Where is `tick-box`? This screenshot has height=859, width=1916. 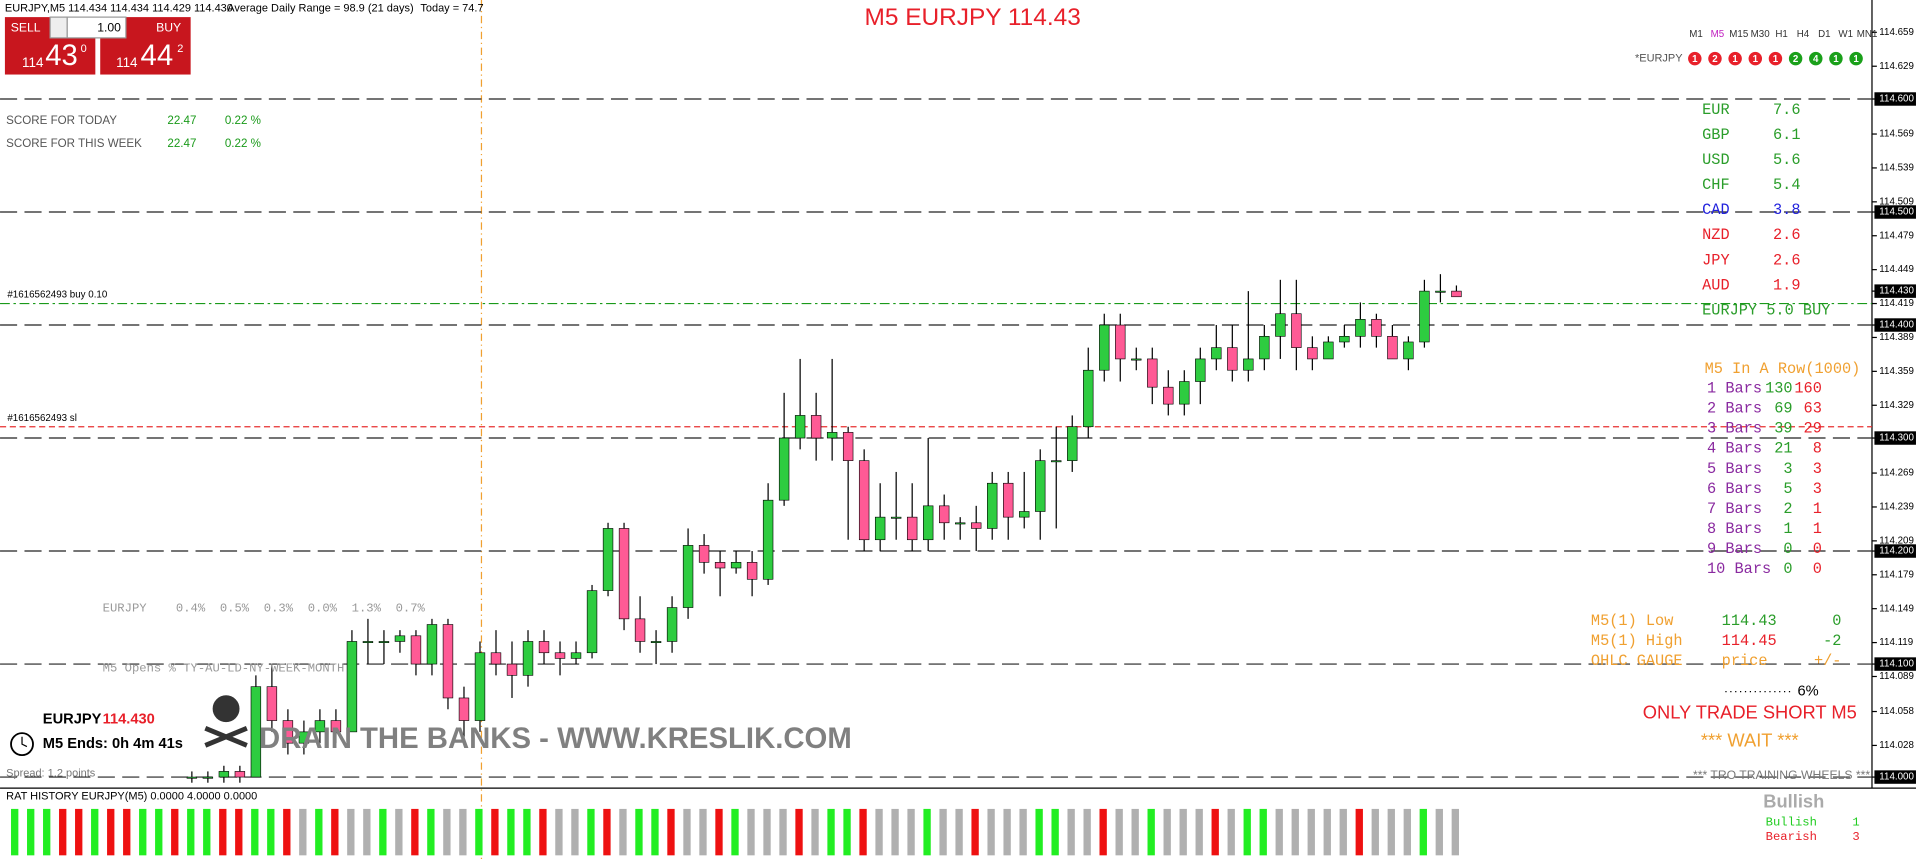
tick-box is located at coordinates (1895, 212).